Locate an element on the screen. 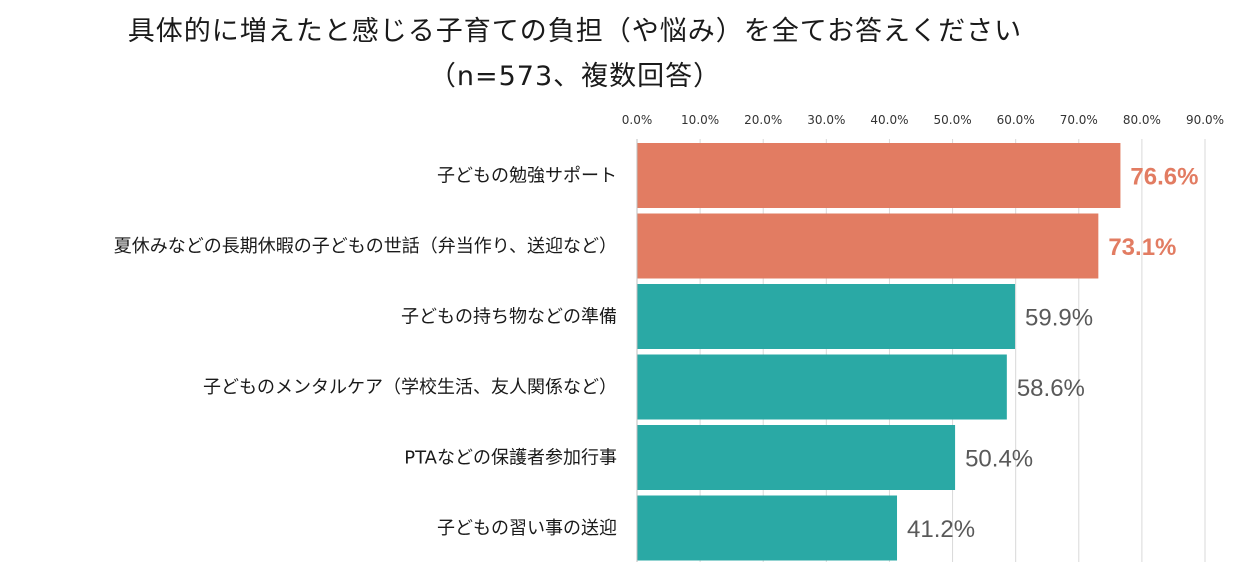 The width and height of the screenshot is (1242, 582). x-tick-label: 50.0% is located at coordinates (952, 120).